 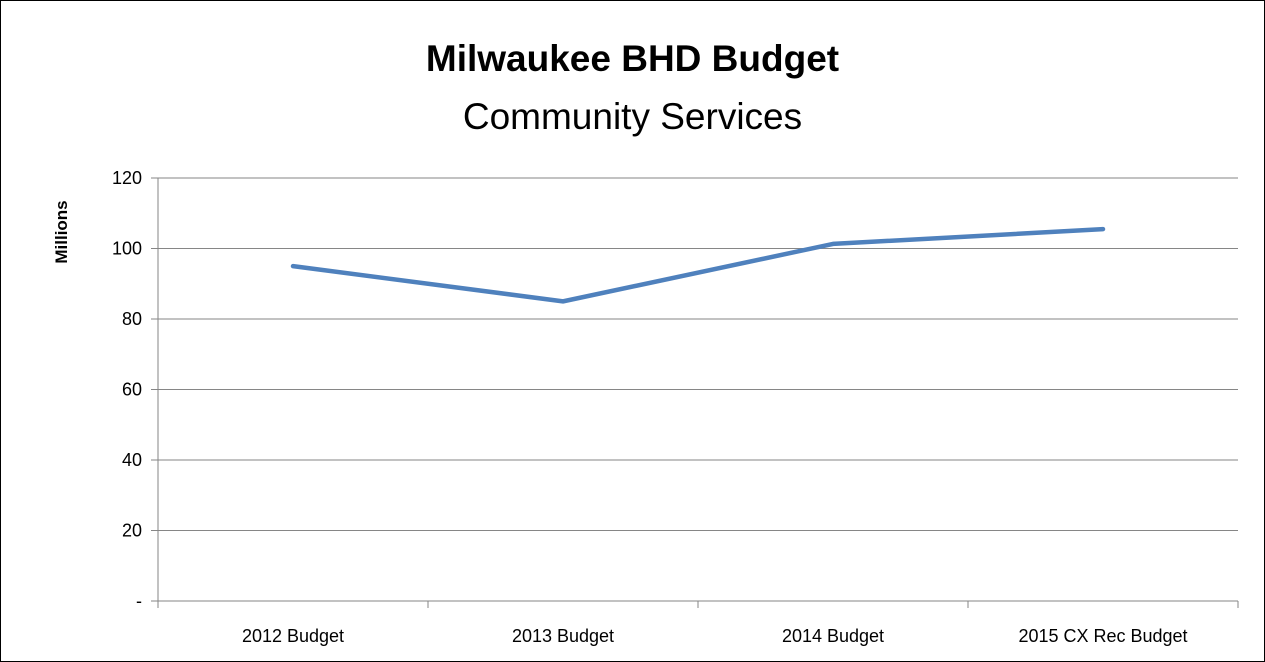 What do you see at coordinates (132, 531) in the screenshot?
I see `y-tick-label: 20` at bounding box center [132, 531].